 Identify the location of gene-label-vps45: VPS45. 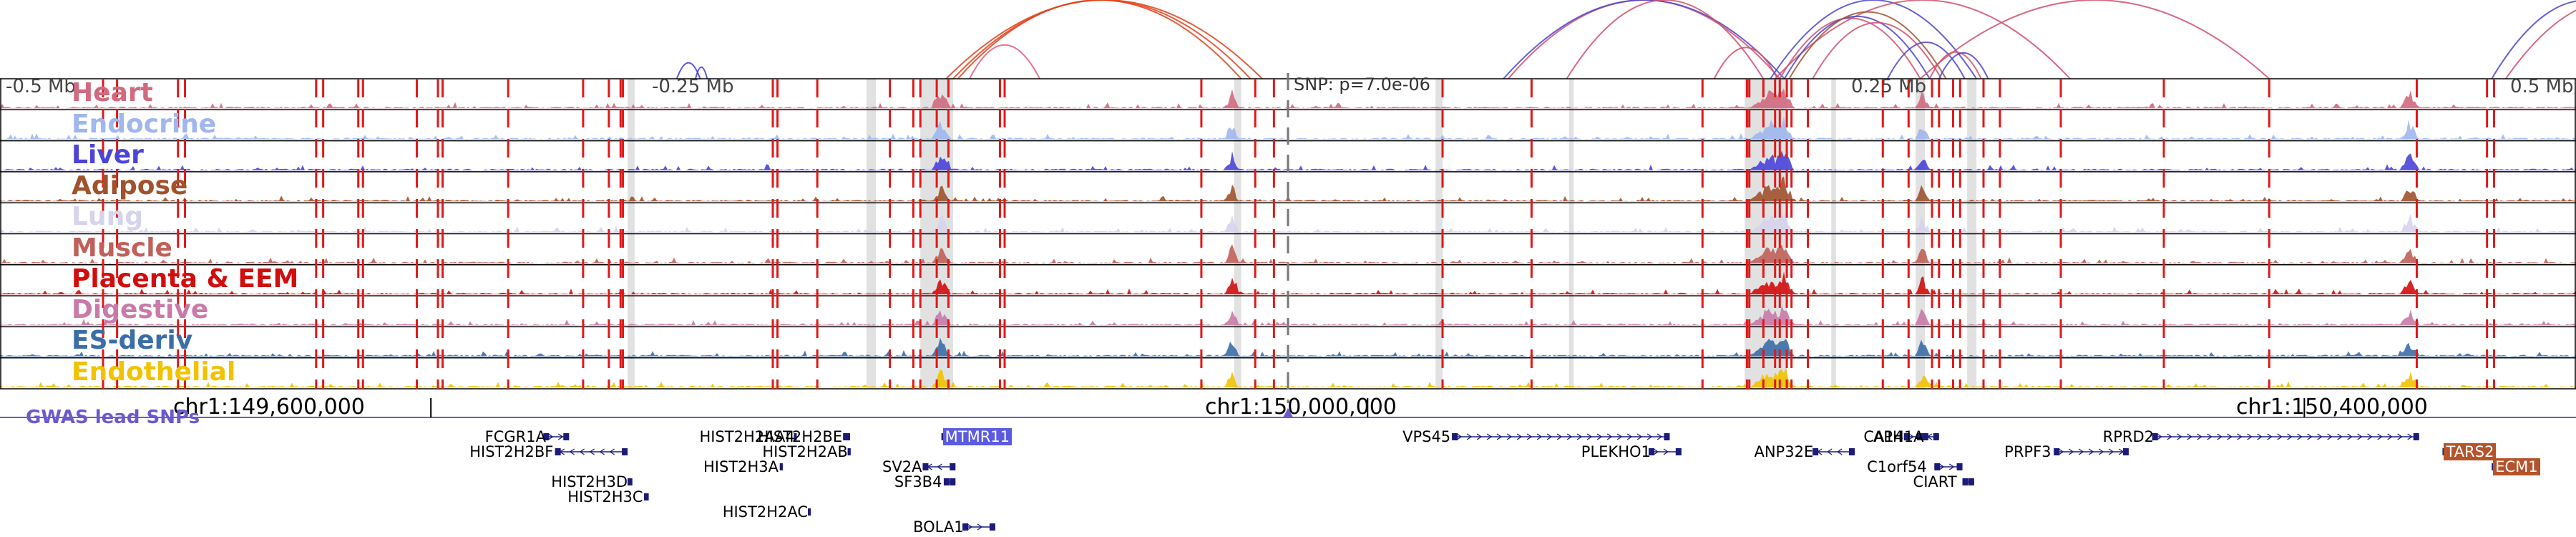
(1426, 436).